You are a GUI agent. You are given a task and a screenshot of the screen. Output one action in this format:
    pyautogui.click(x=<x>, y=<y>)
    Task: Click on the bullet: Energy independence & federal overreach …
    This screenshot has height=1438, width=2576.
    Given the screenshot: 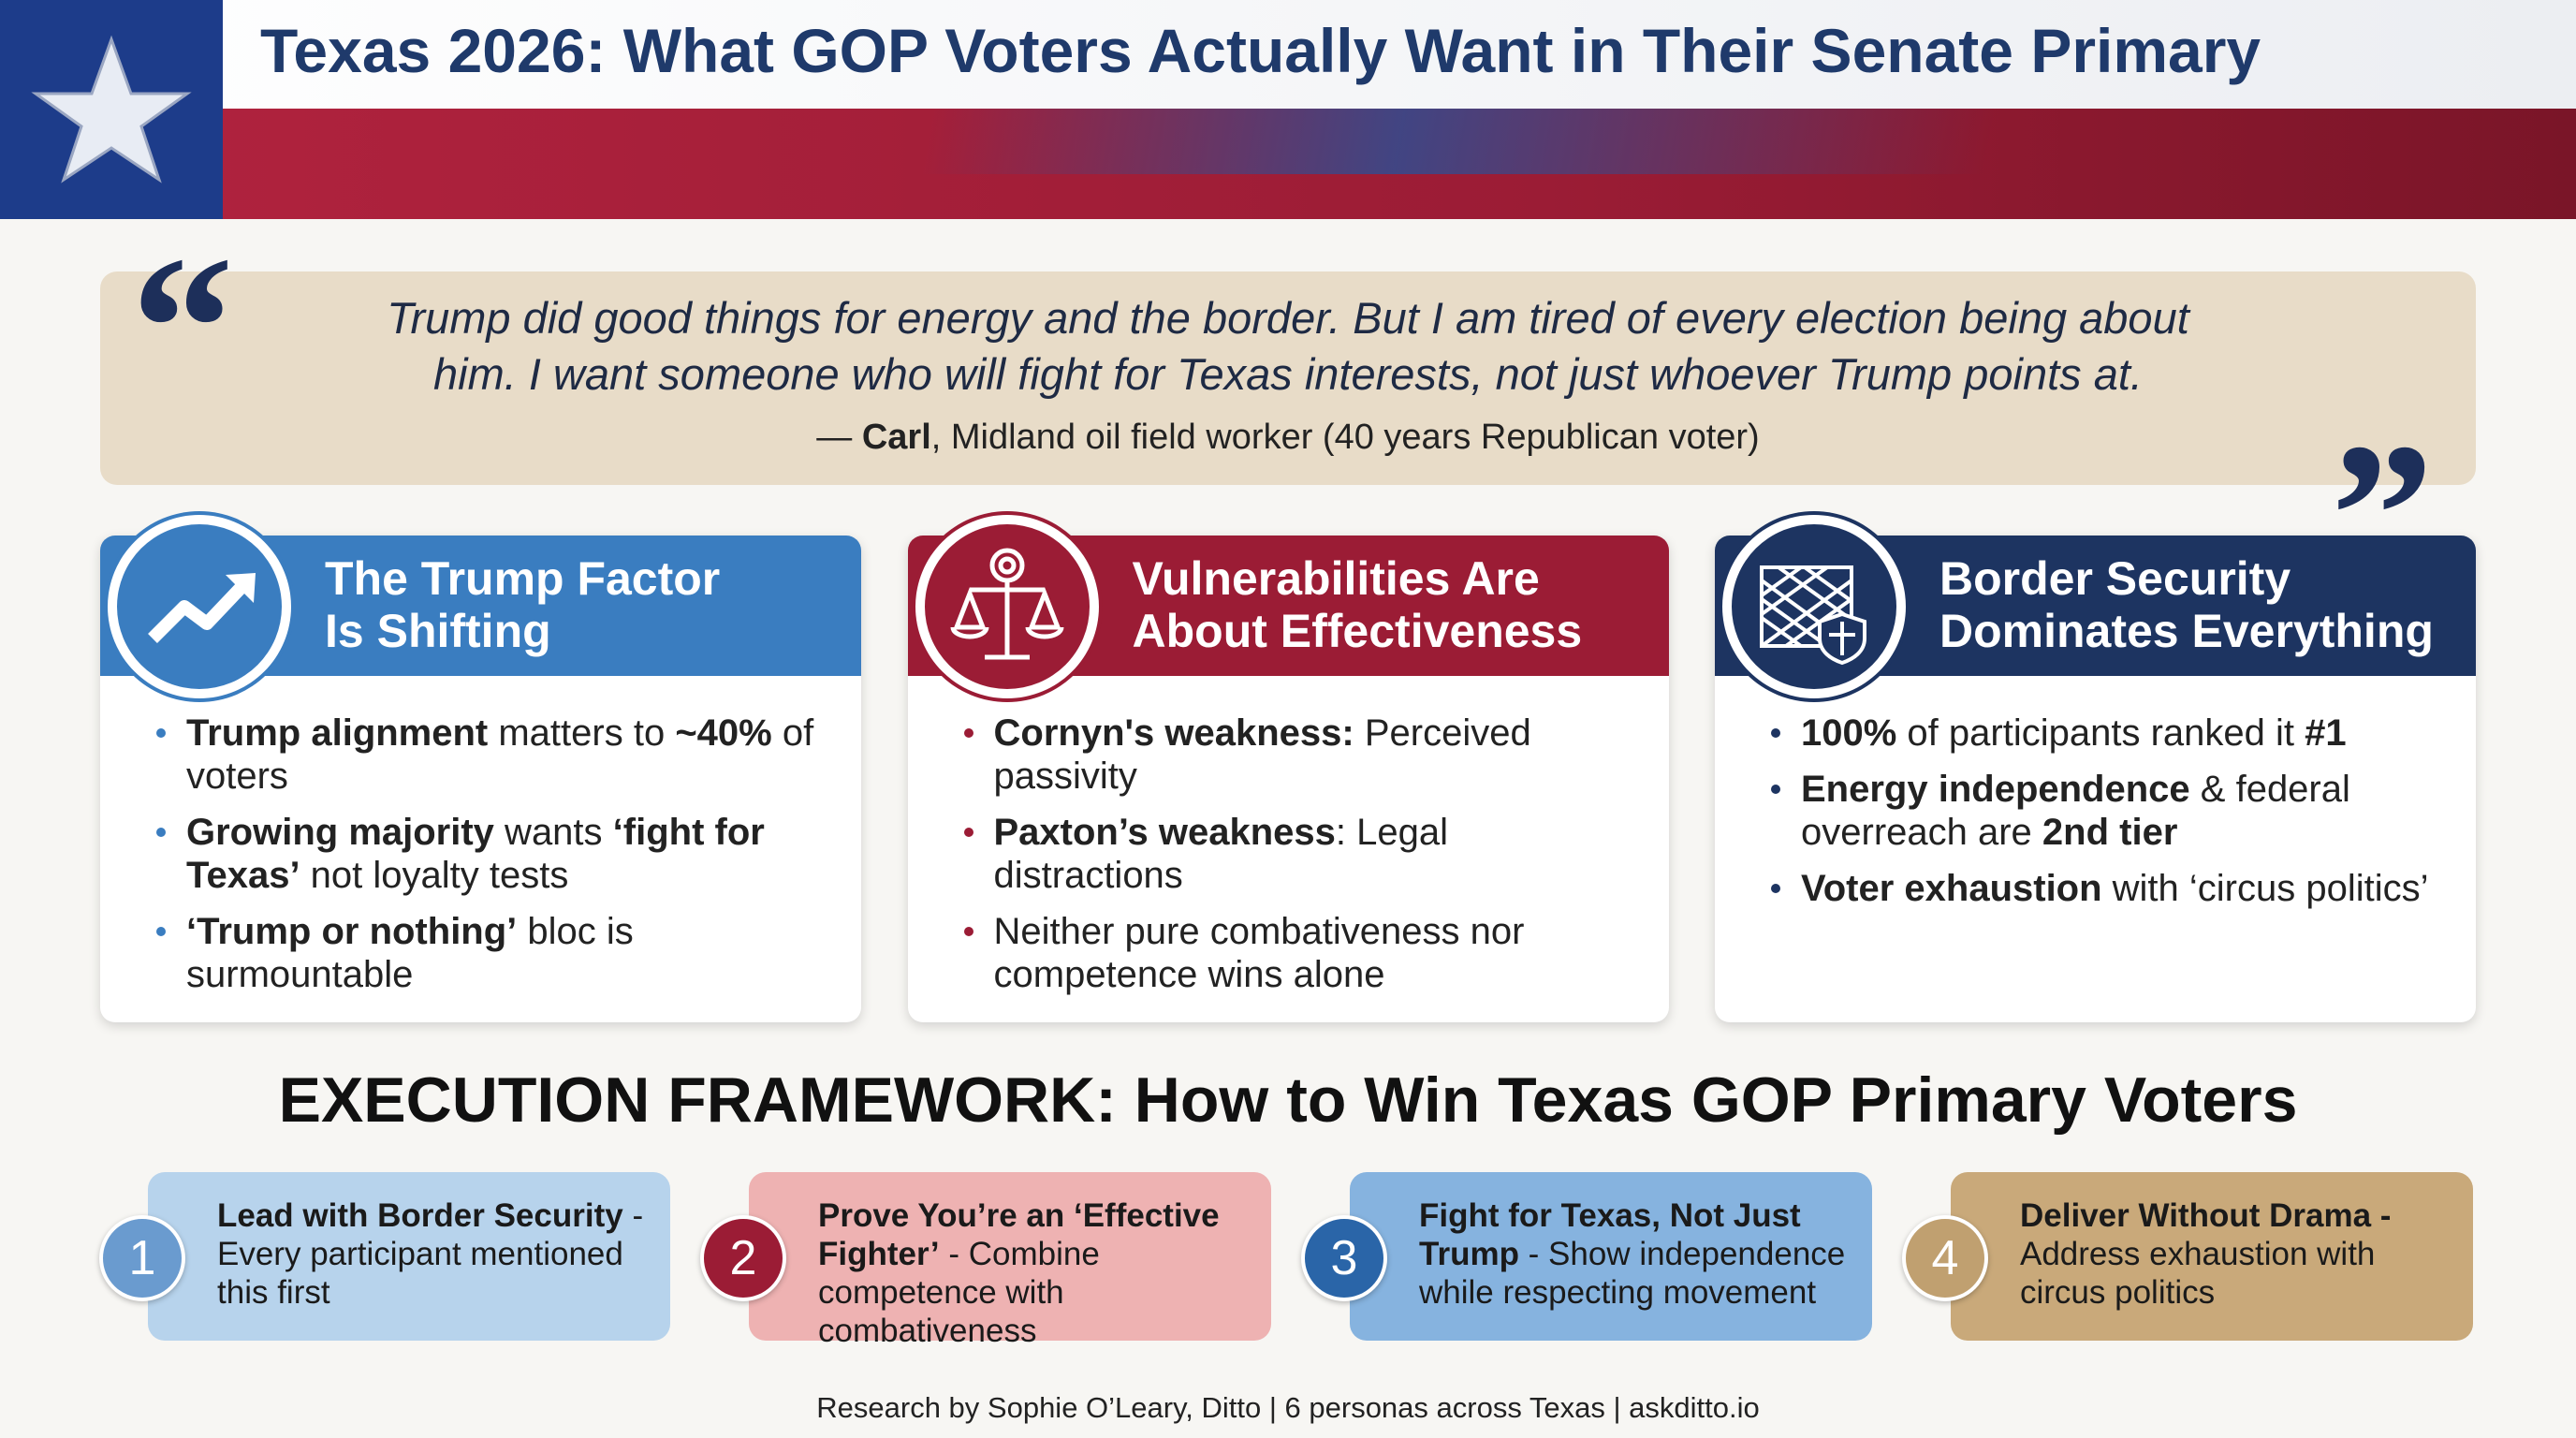 What is the action you would take?
    pyautogui.click(x=2112, y=811)
    